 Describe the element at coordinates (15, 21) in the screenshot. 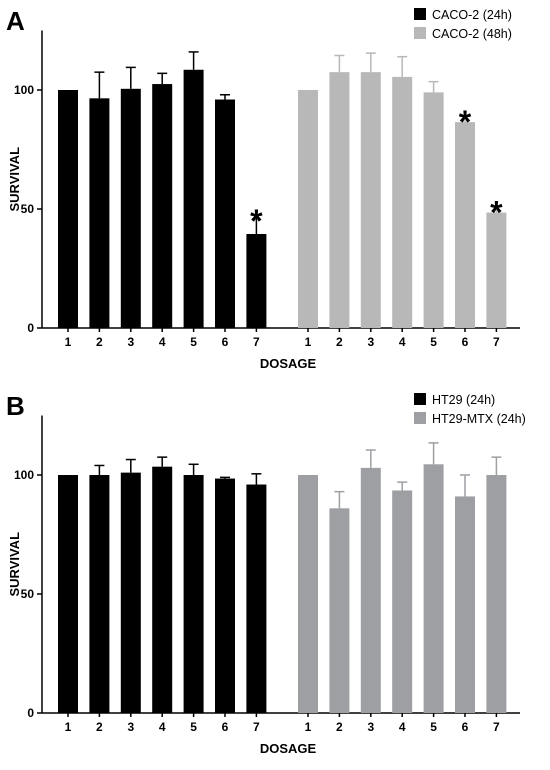

I see `panel-a-letter: A` at that location.